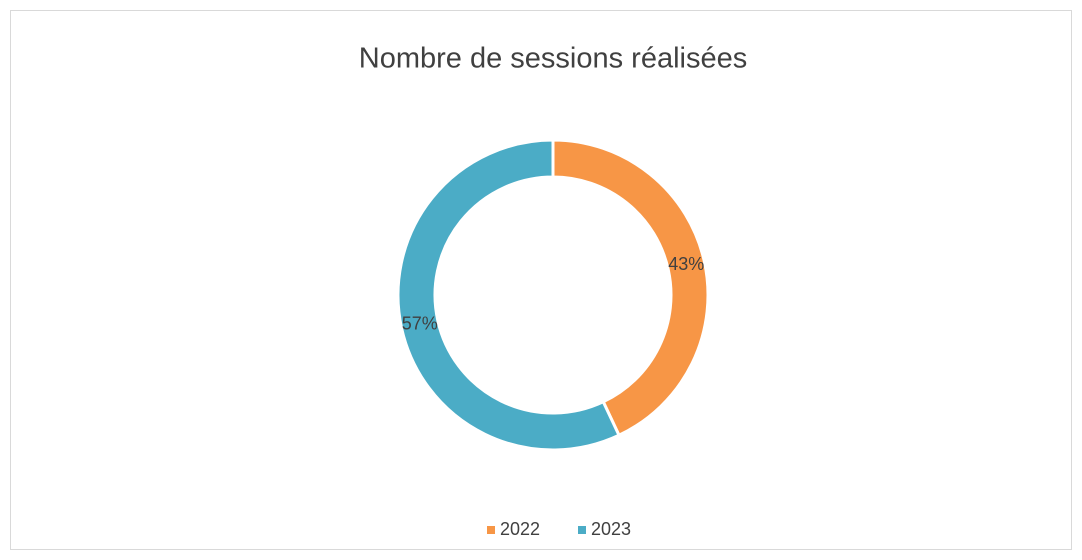 The image size is (1082, 560). What do you see at coordinates (611, 529) in the screenshot?
I see `legend-label: 2023` at bounding box center [611, 529].